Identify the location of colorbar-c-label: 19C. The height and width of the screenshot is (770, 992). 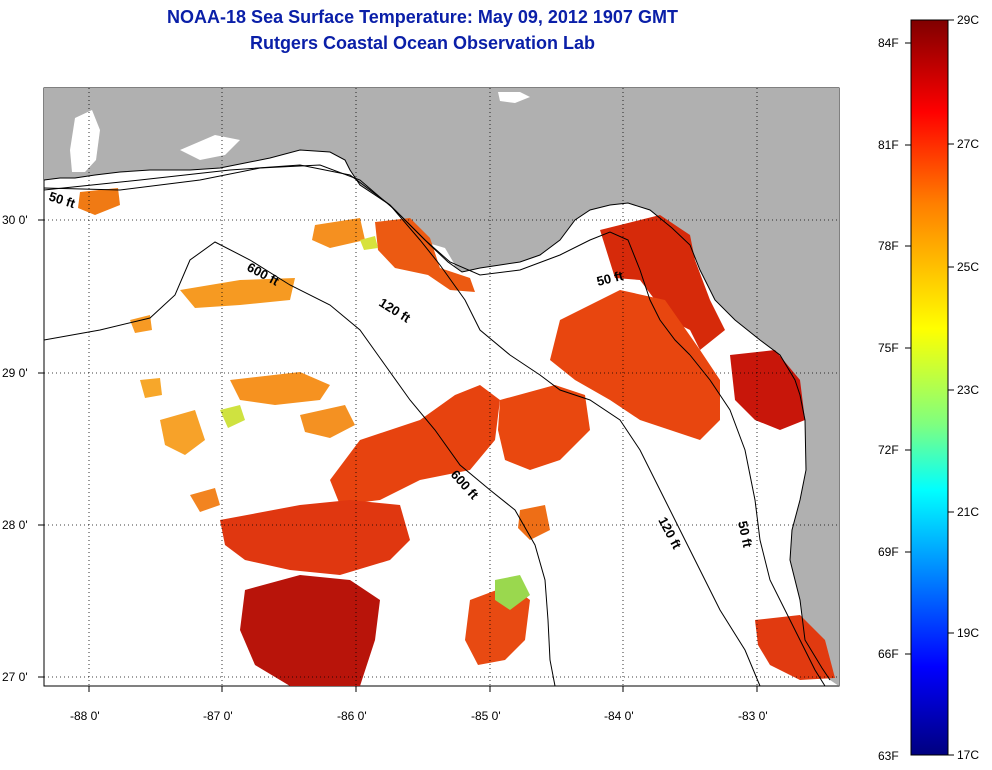
(968, 633).